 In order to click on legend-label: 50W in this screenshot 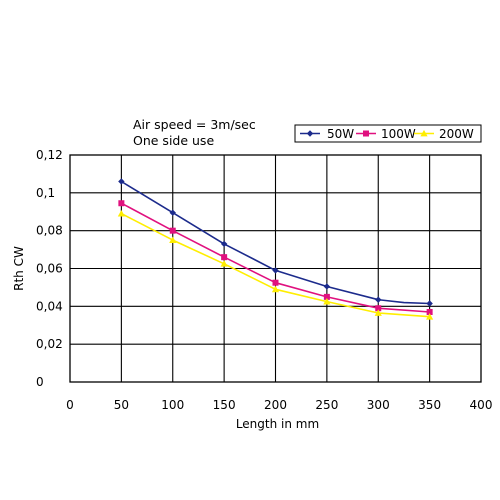, I will do `click(340, 134)`.